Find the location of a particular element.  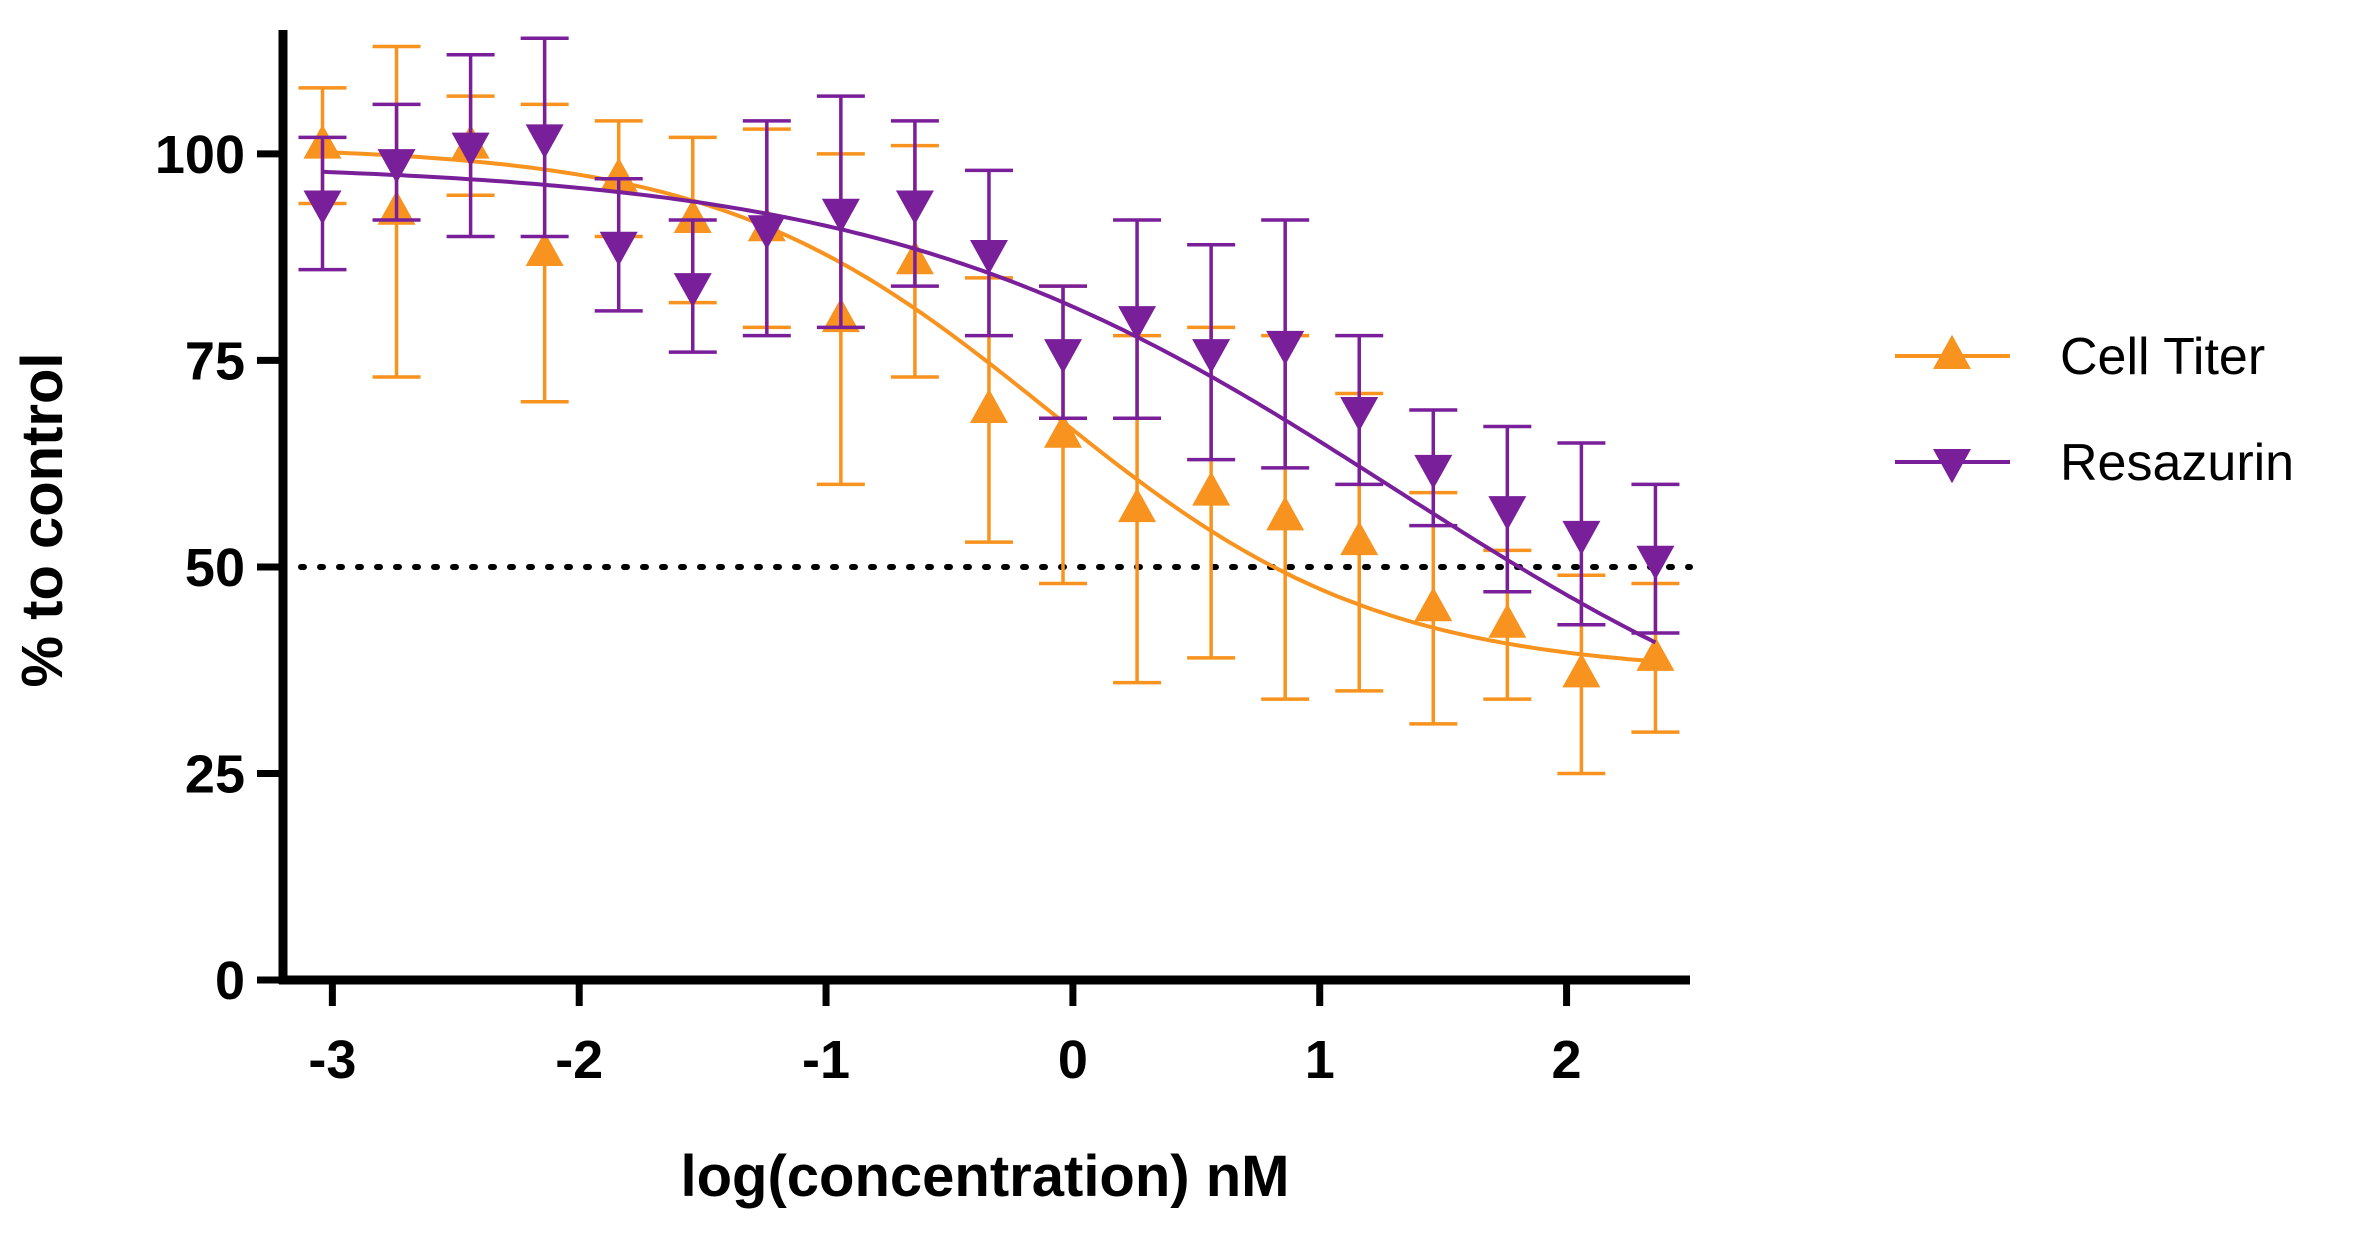

x-tick-label: -2 is located at coordinates (579, 1060).